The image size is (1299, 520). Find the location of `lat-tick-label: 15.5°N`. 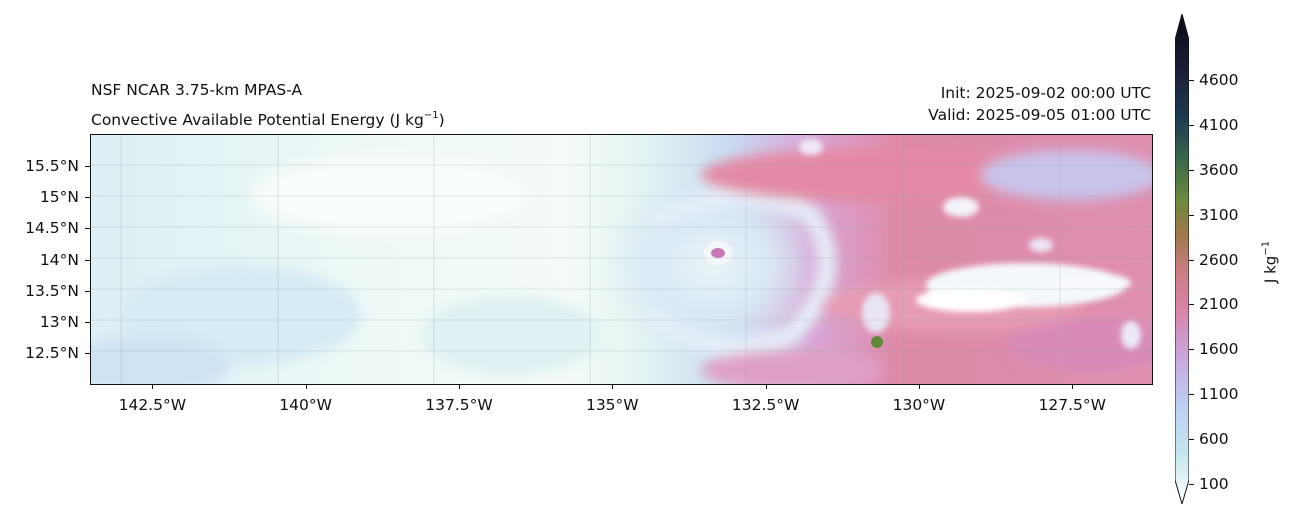

lat-tick-label: 15.5°N is located at coordinates (52, 166).